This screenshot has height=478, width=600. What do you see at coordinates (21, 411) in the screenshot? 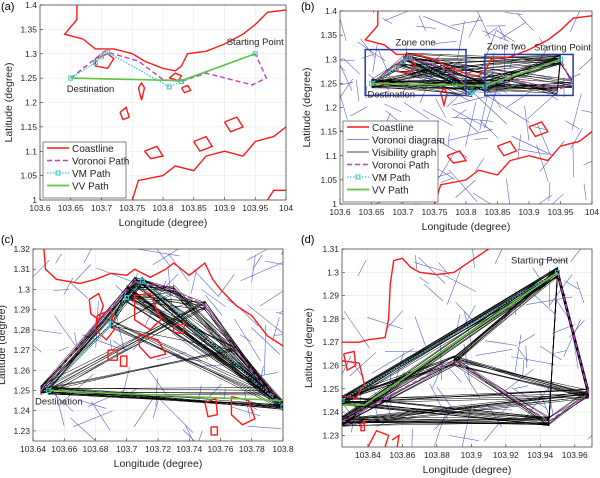
I see `y-tick-label: 1.24` at bounding box center [21, 411].